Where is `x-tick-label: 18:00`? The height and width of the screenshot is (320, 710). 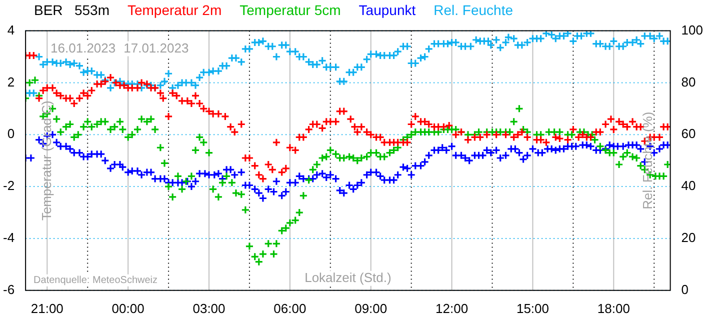
x-tick-label: 18:00 is located at coordinates (613, 308).